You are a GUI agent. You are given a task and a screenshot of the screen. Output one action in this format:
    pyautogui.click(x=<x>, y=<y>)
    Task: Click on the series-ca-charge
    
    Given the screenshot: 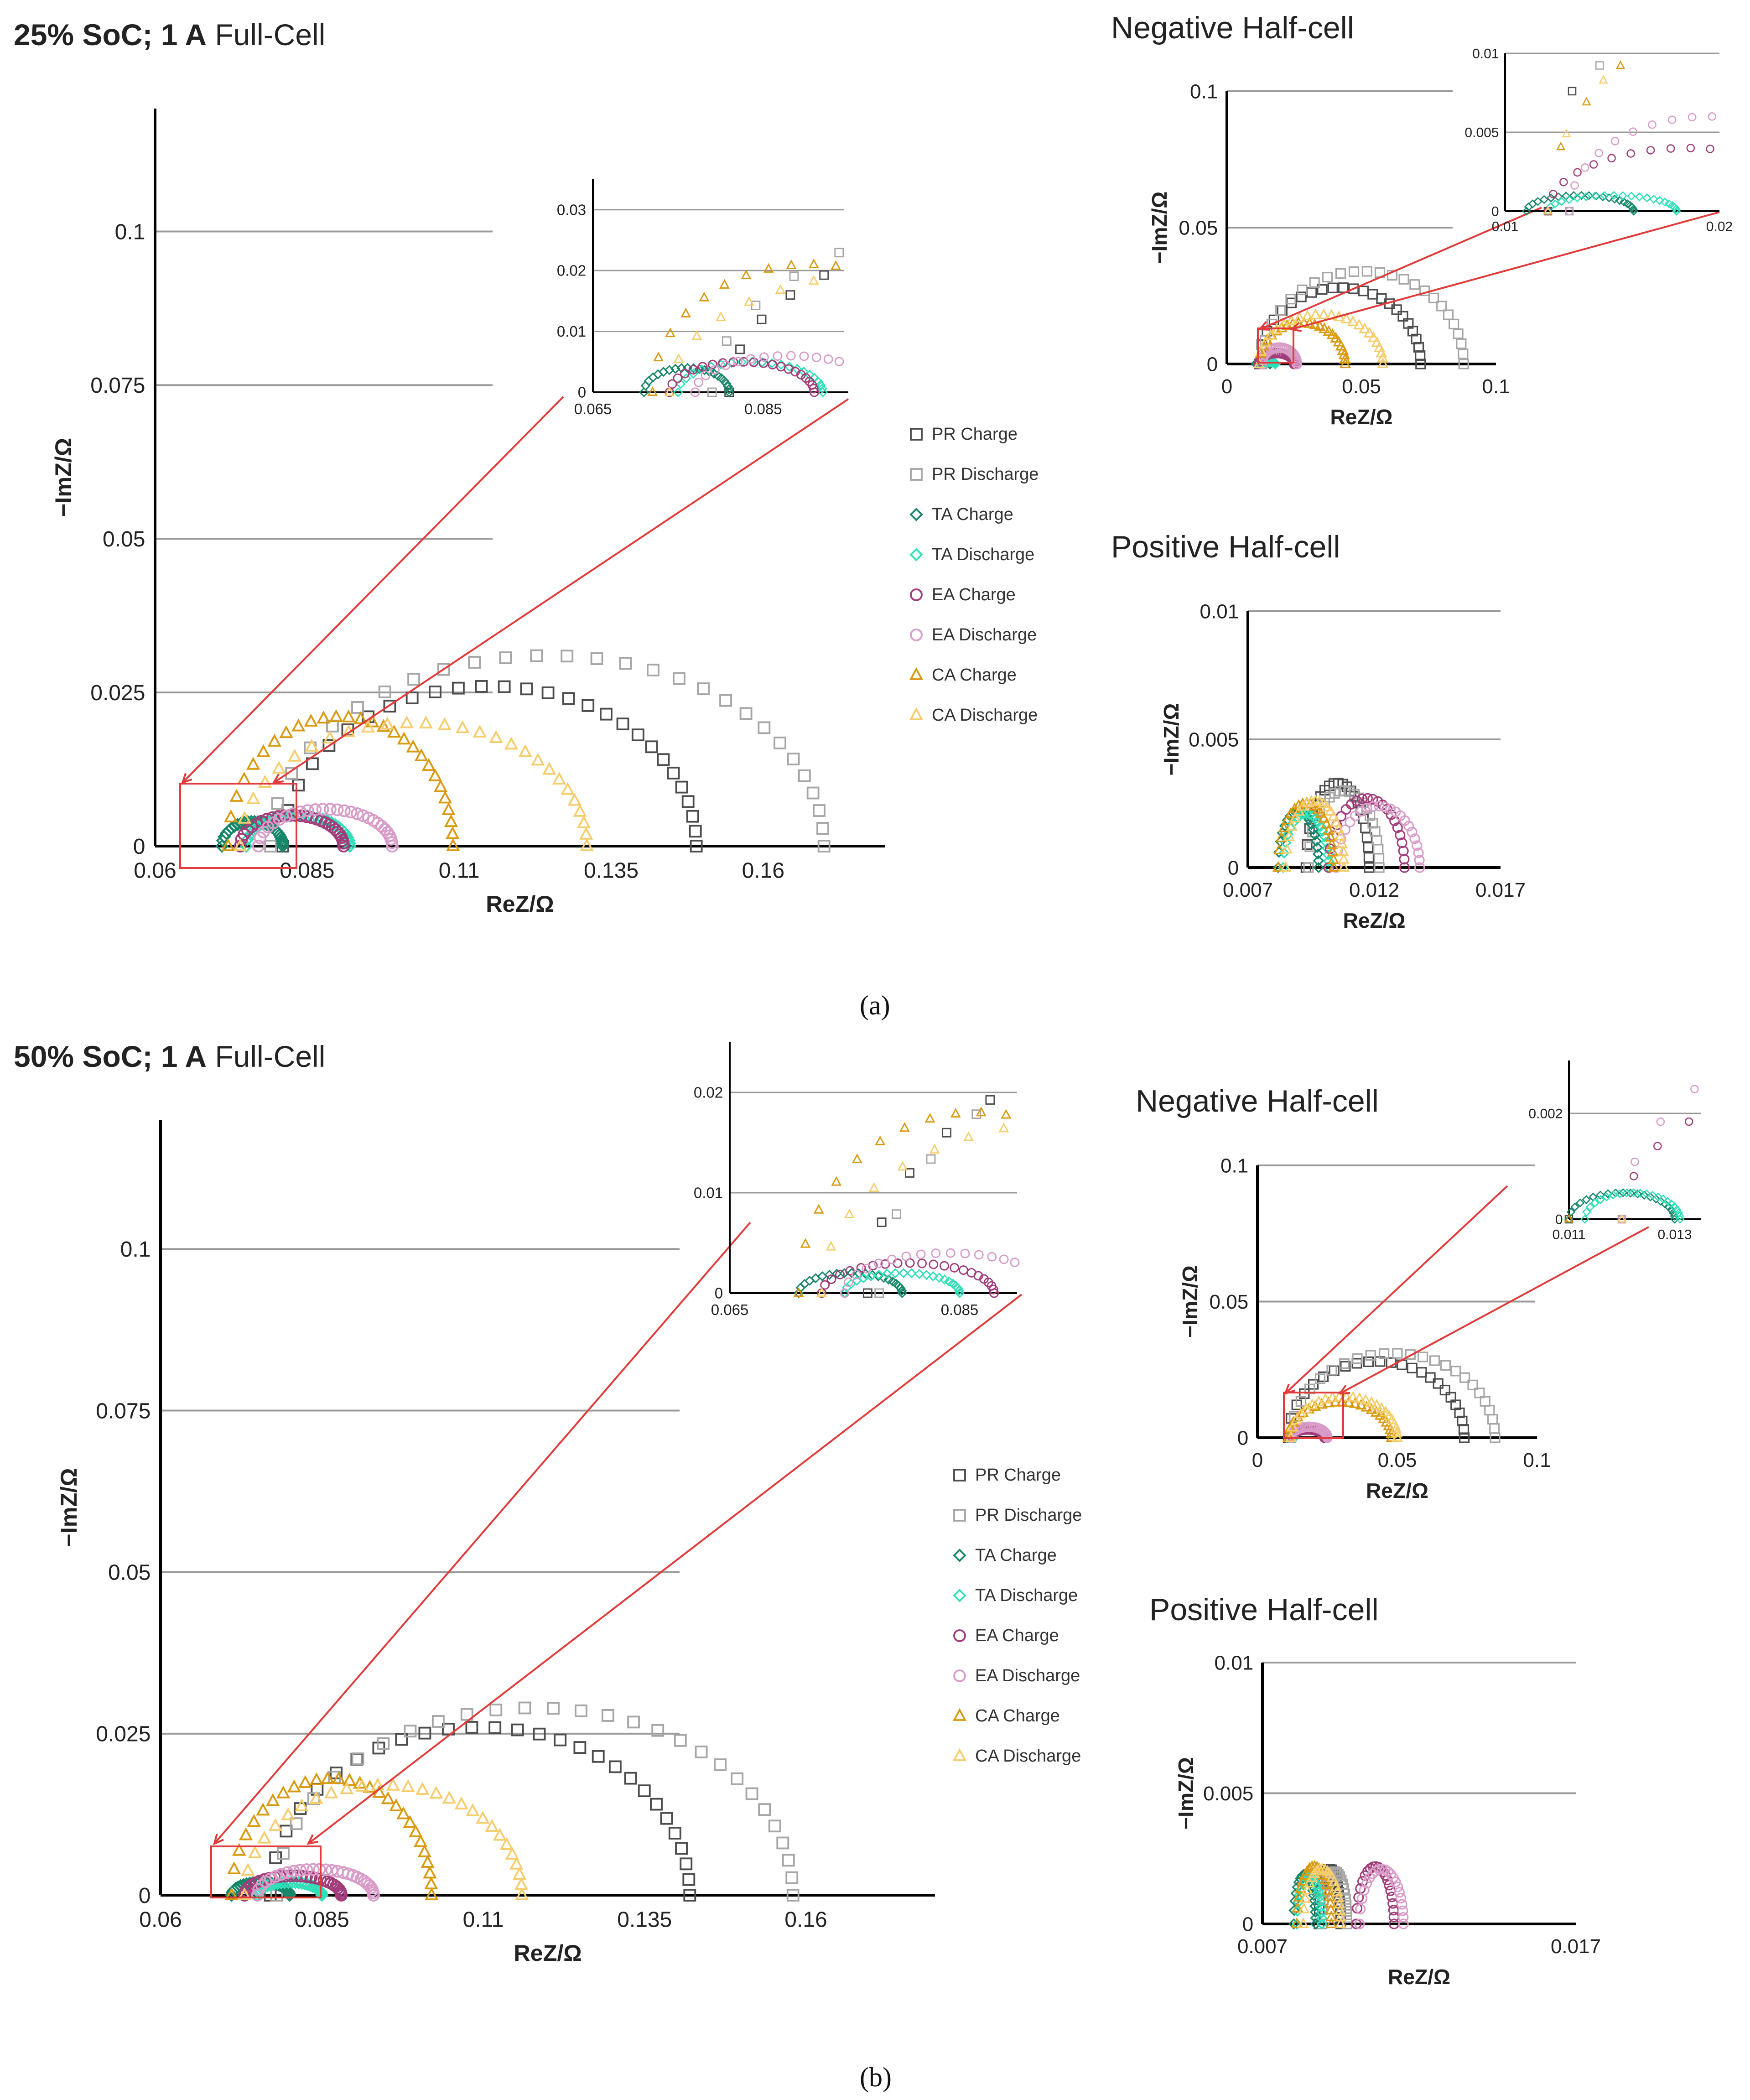 What is the action you would take?
    pyautogui.click(x=1306, y=834)
    